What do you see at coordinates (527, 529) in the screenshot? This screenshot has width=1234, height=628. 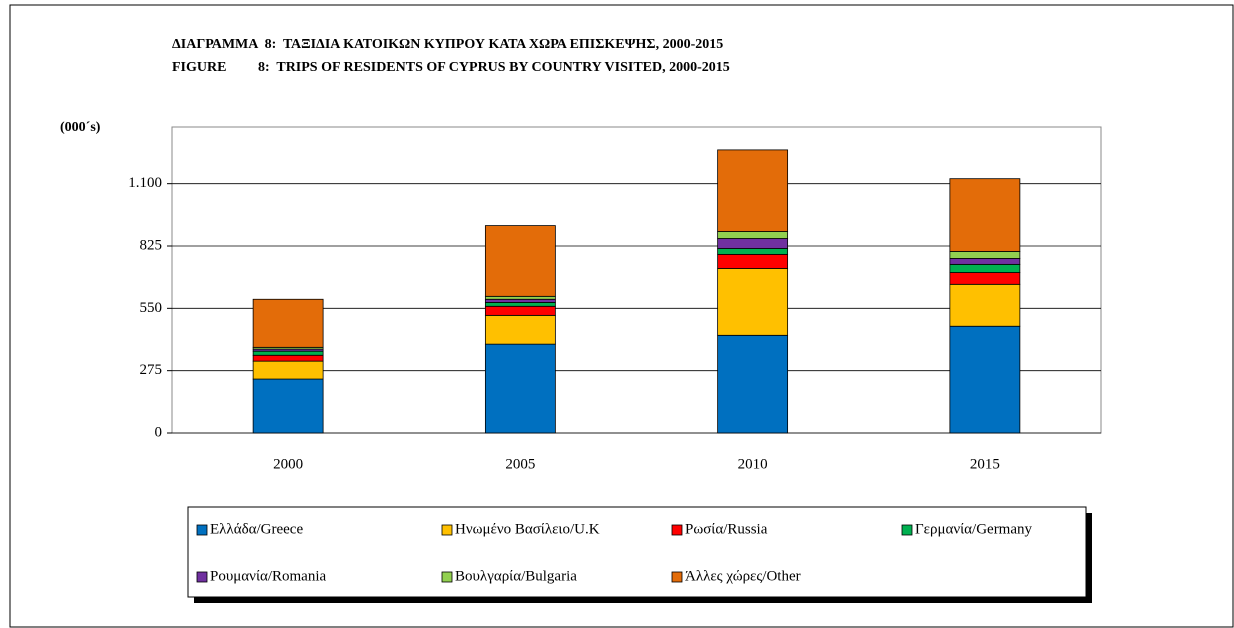 I see `legend-label: Ηνωμένο Βασίλειο/U.K` at bounding box center [527, 529].